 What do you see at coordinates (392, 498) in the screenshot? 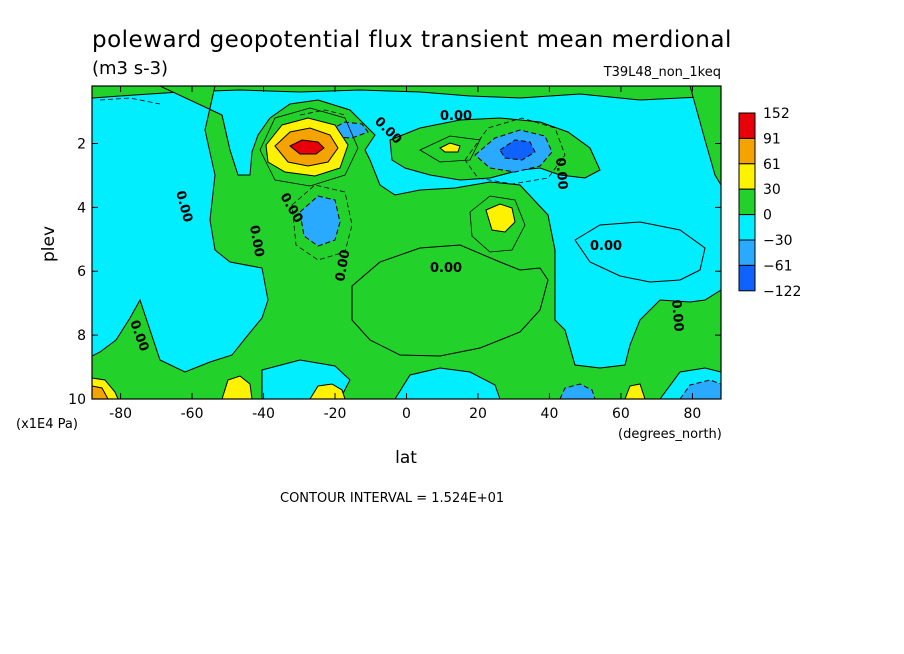
I see `contour-interval: CONTOUR INTERVAL = 1.524E+01` at bounding box center [392, 498].